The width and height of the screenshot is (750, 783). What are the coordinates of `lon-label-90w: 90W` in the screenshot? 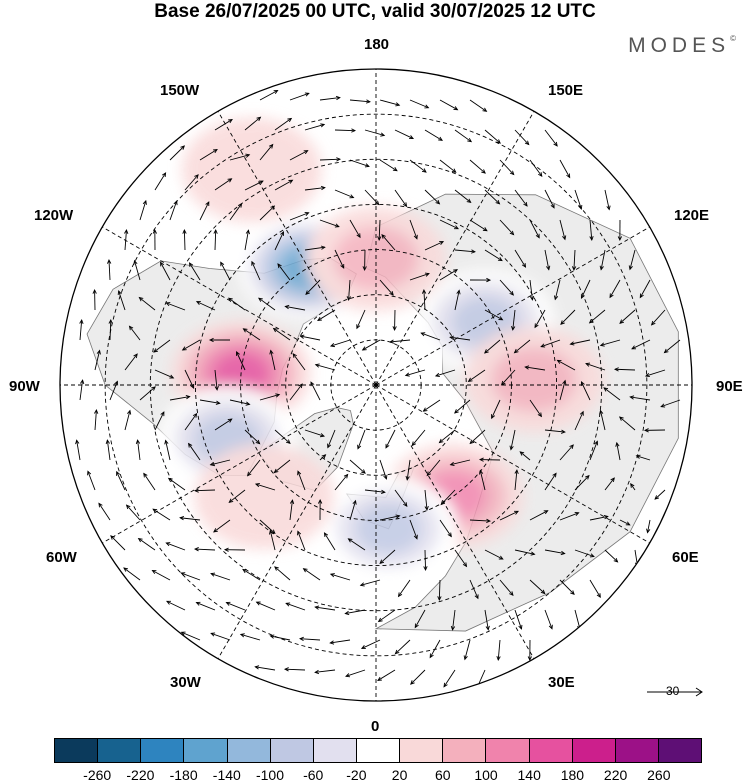 It's located at (24, 386).